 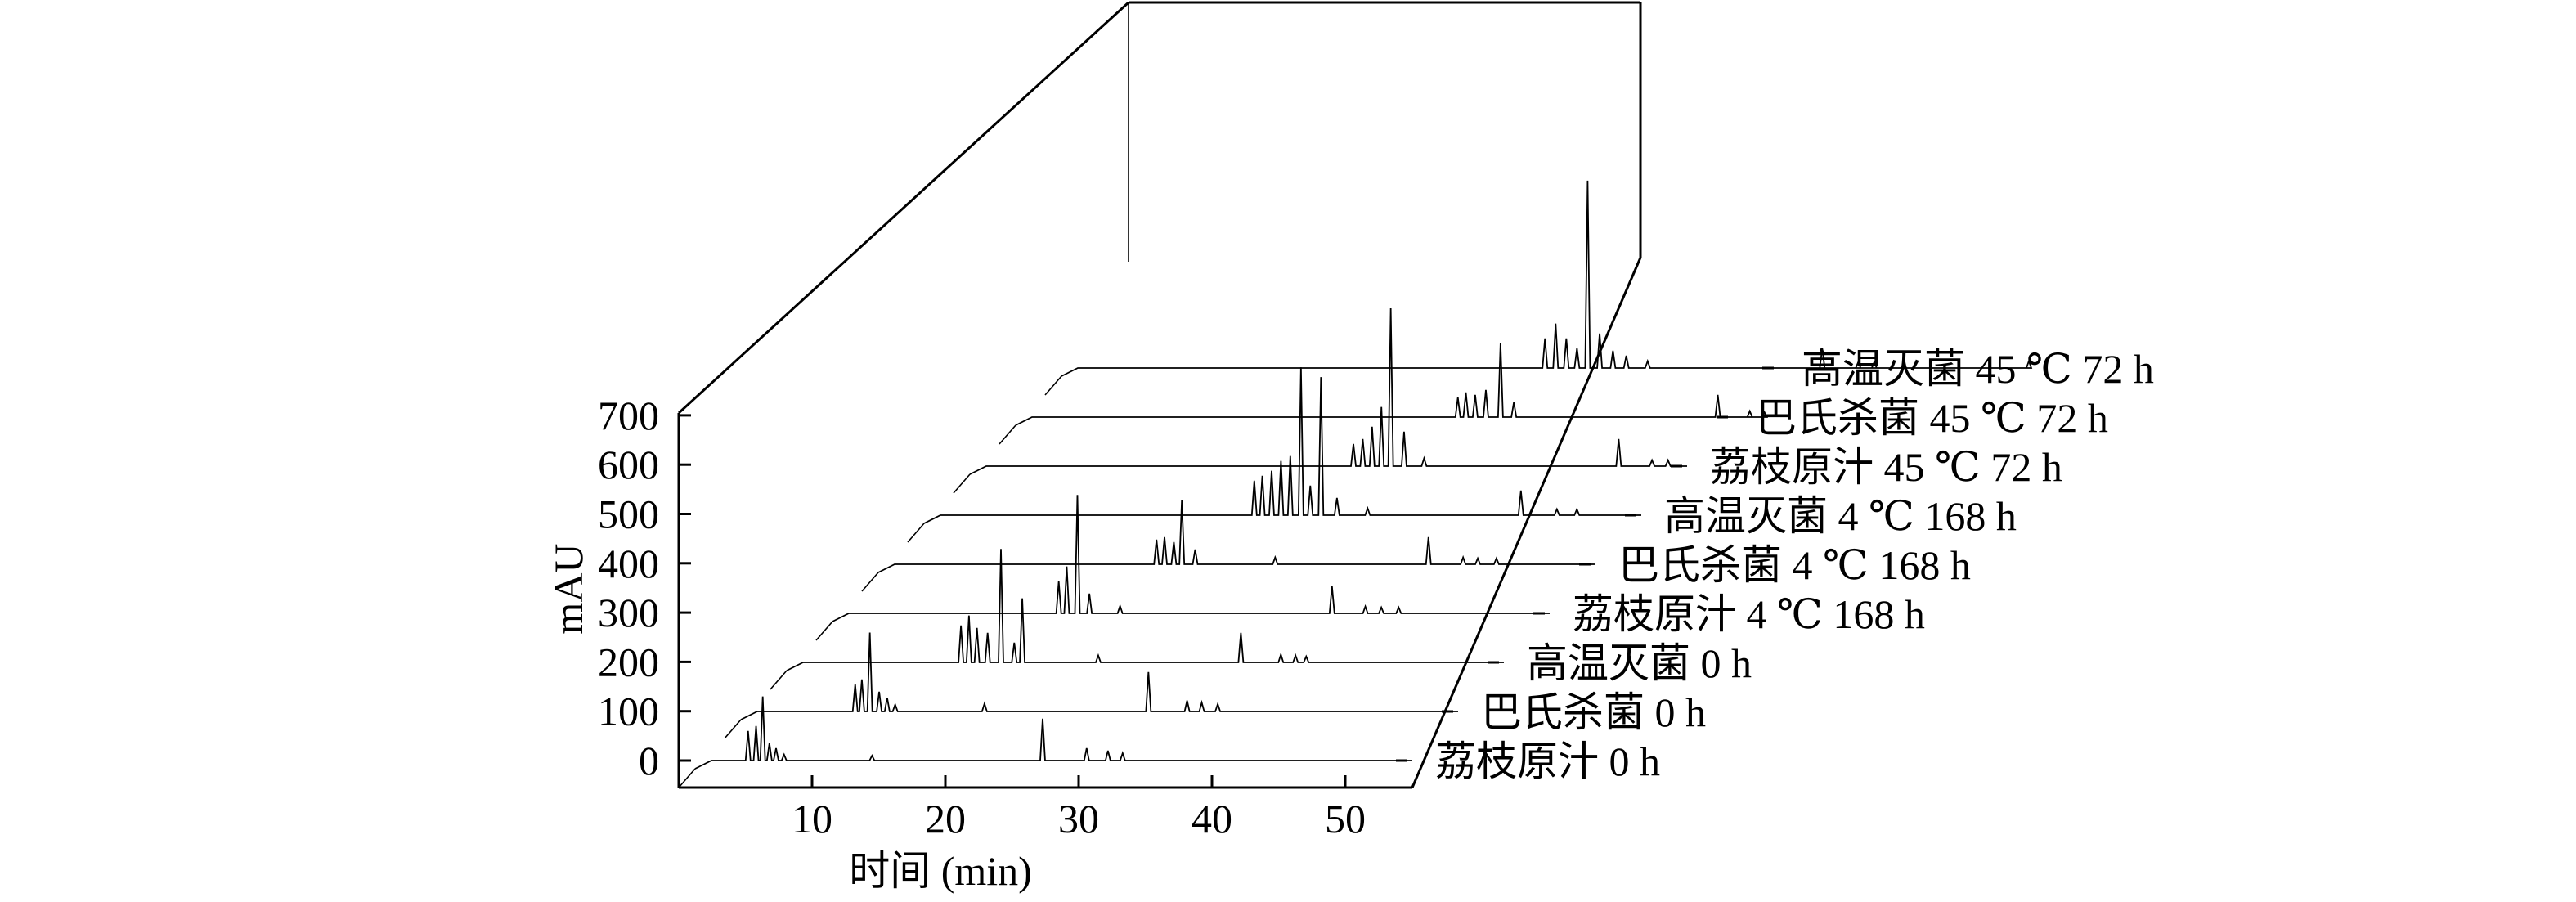 What do you see at coordinates (1078, 818) in the screenshot?
I see `x-tick-label: 30` at bounding box center [1078, 818].